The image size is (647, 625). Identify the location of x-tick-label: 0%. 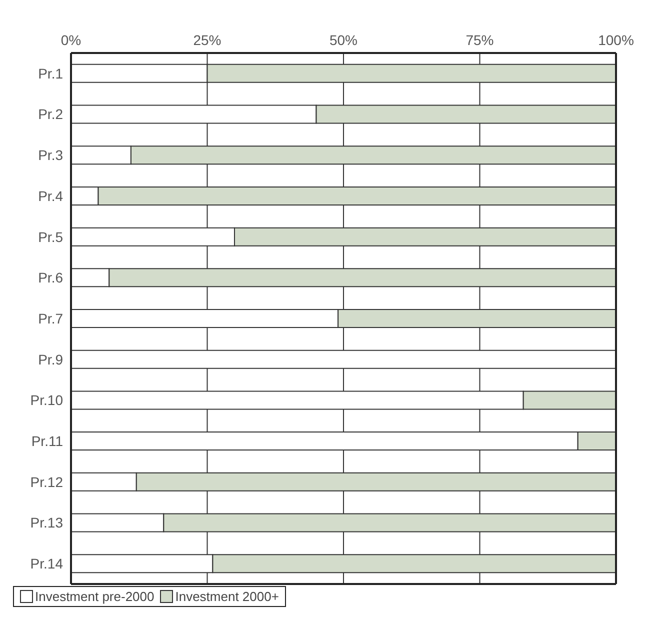
(71, 40).